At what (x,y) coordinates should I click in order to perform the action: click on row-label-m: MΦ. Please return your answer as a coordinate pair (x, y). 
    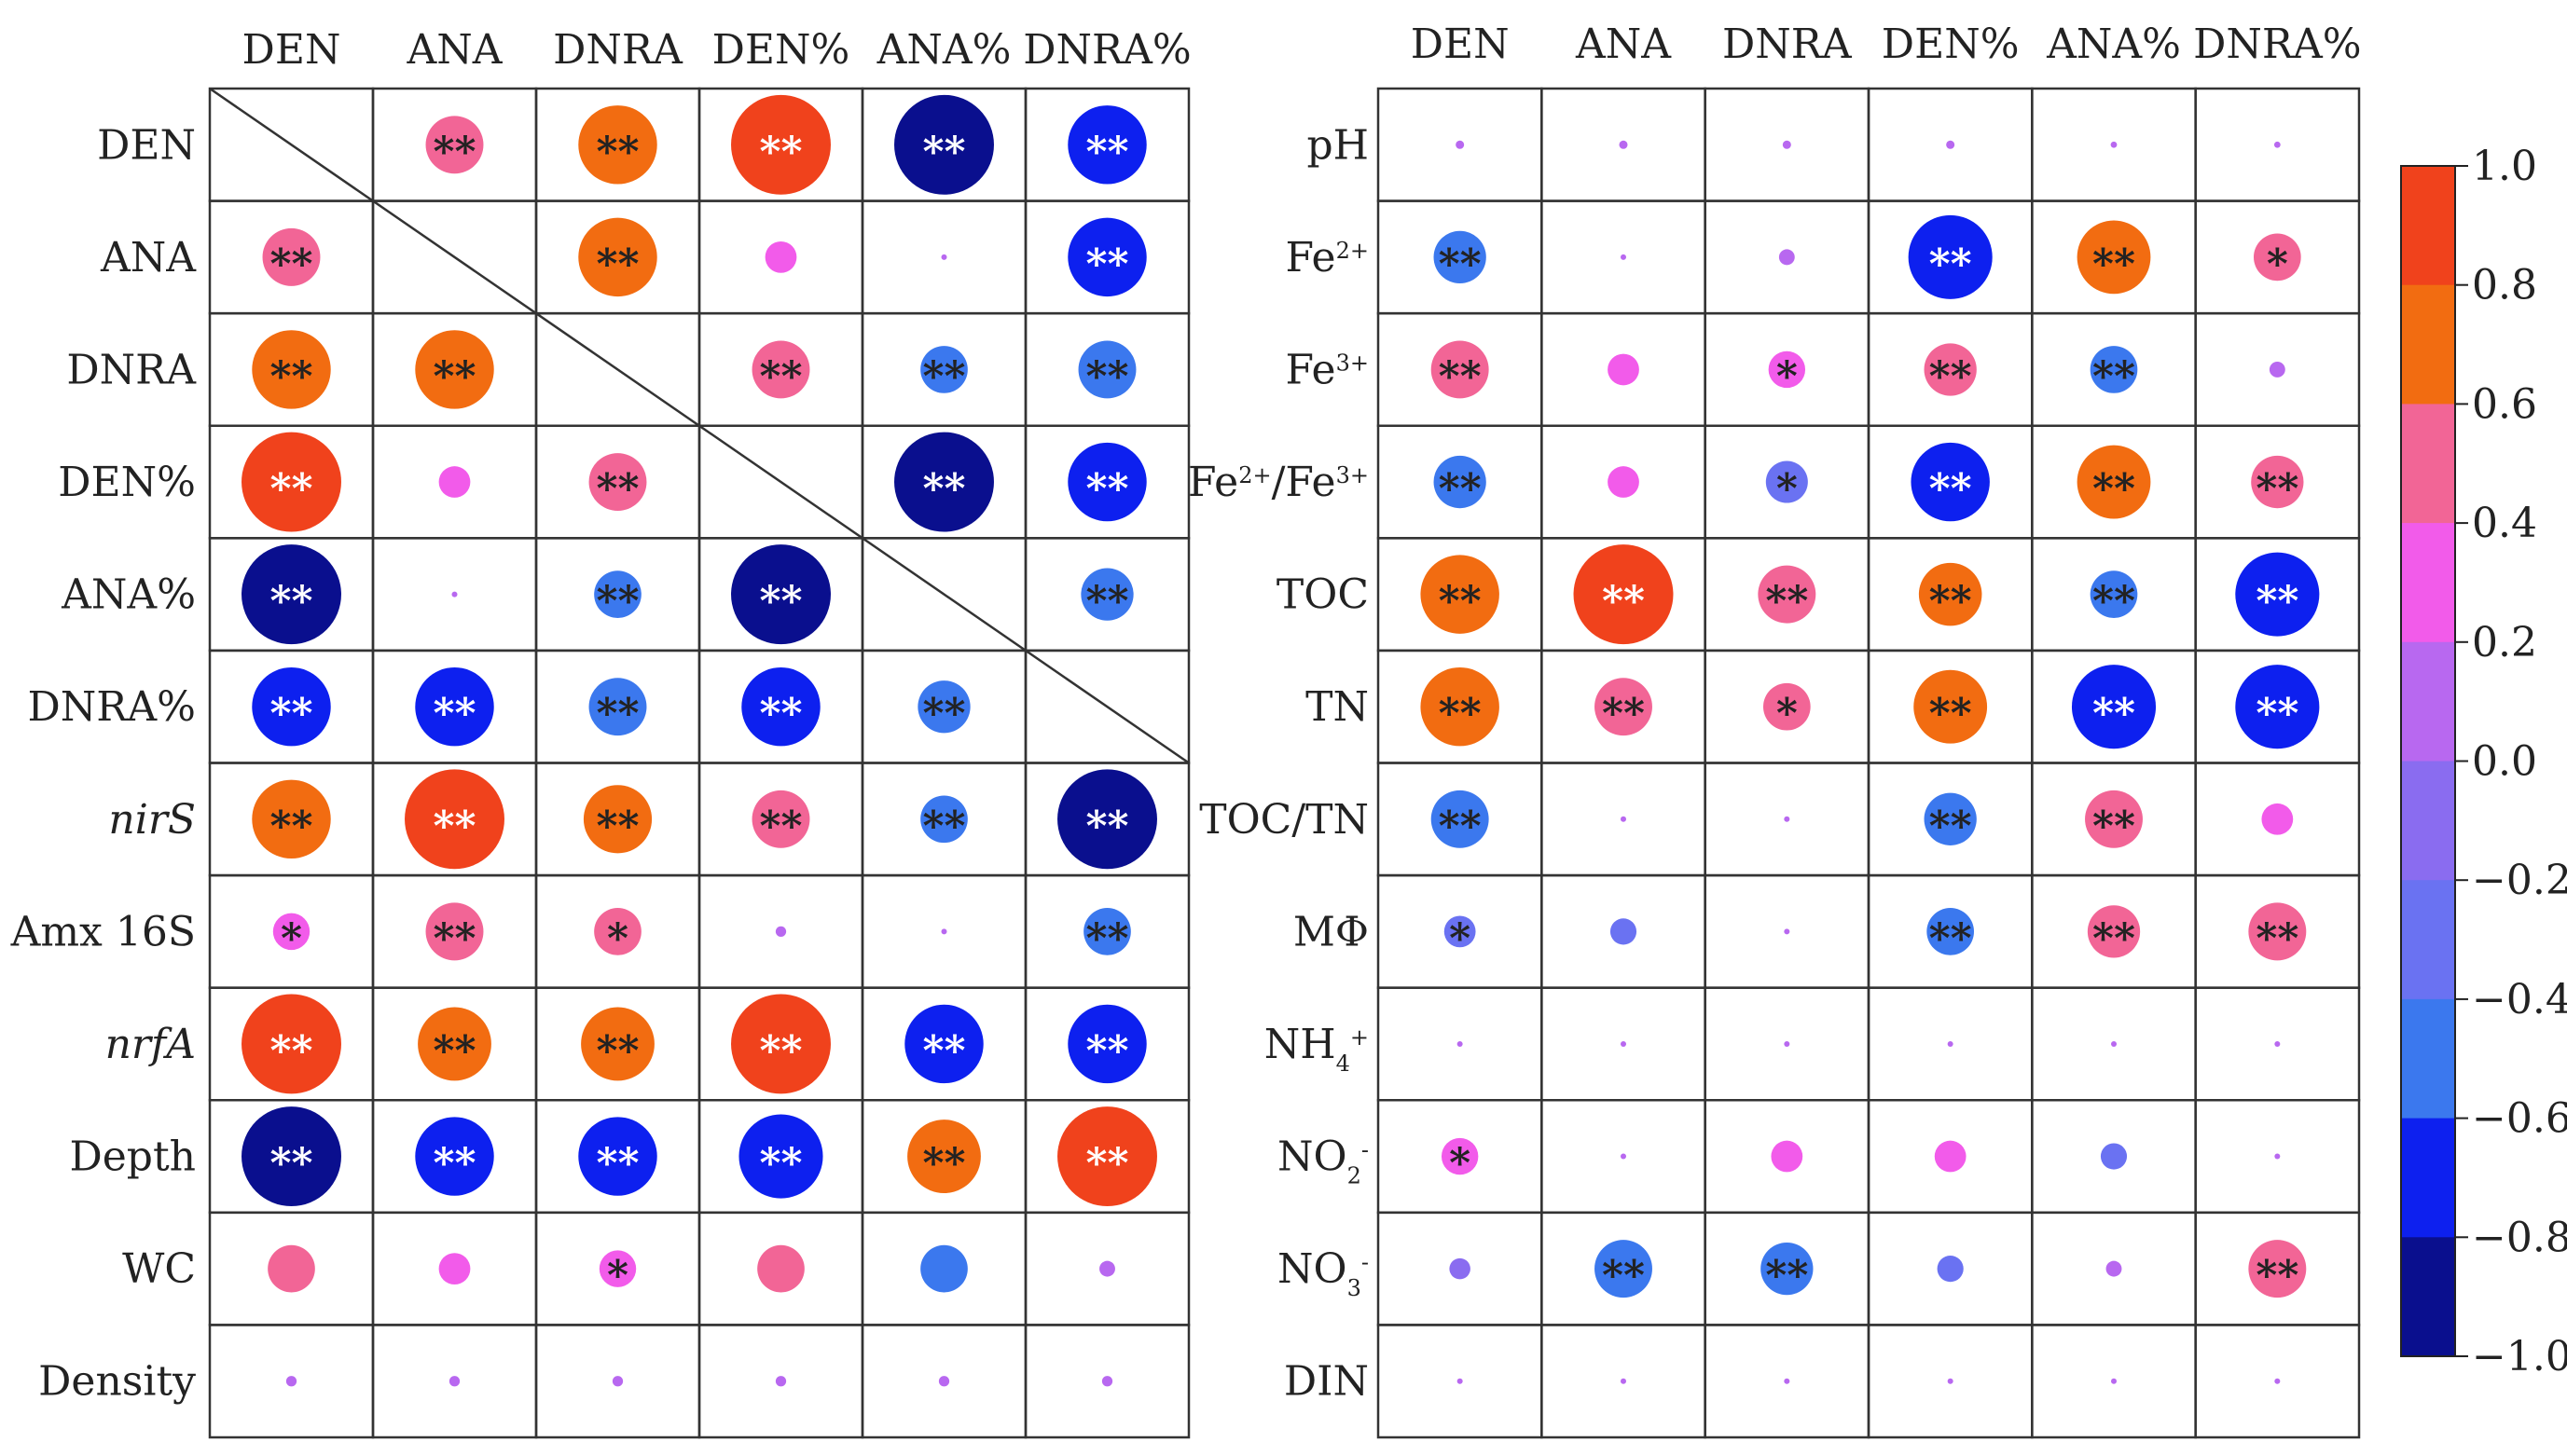
    Looking at the image, I should click on (1331, 931).